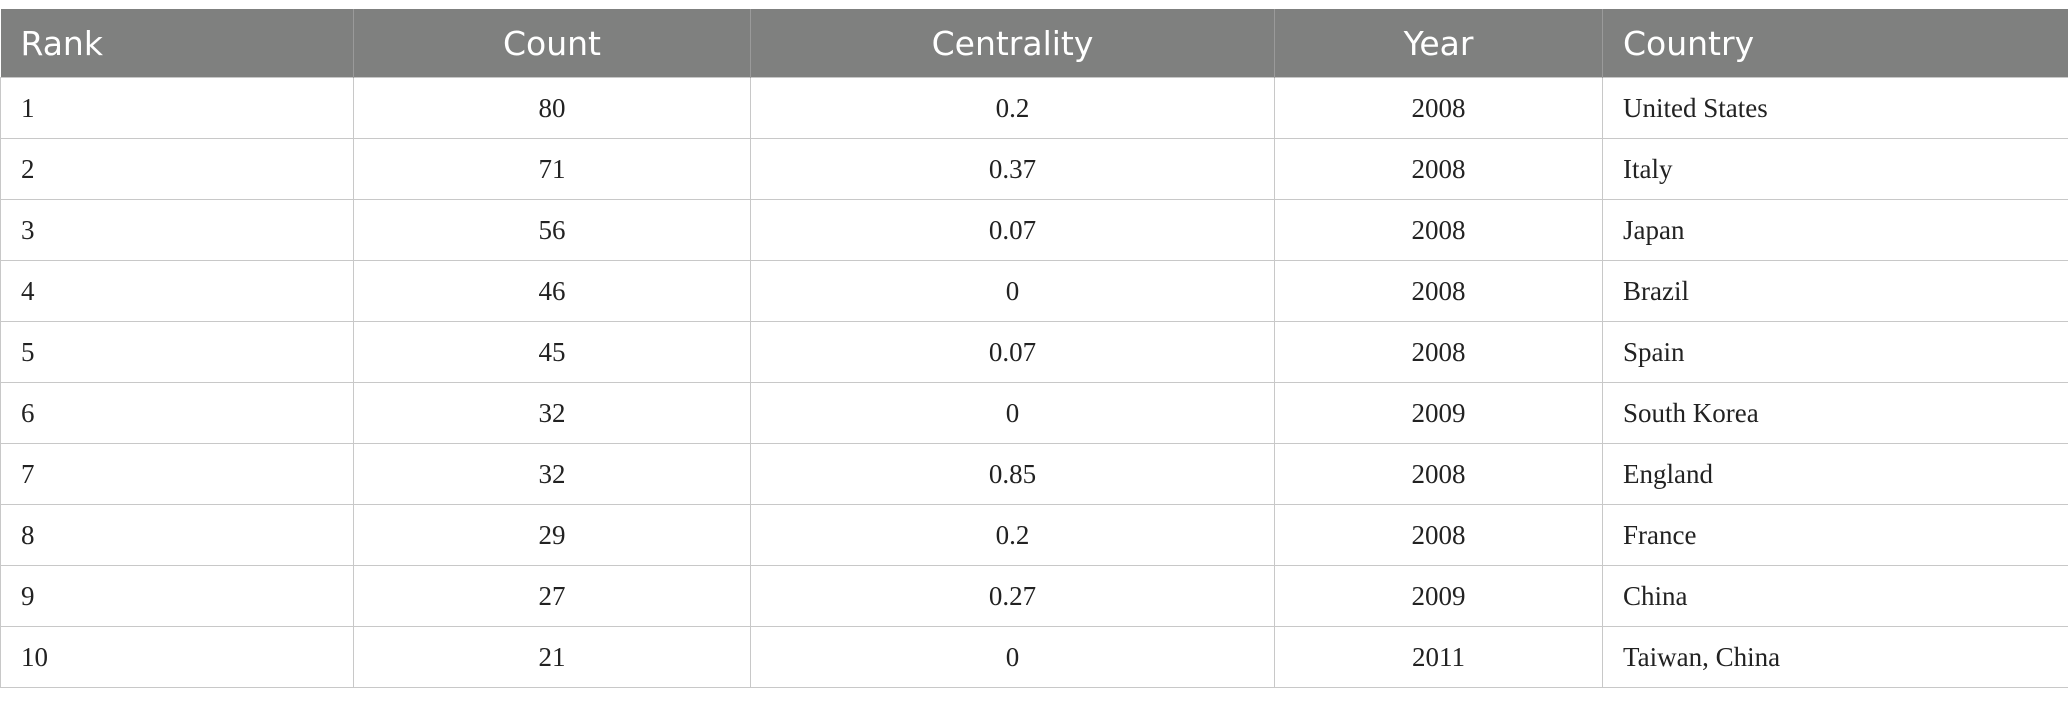  Describe the element at coordinates (1012, 474) in the screenshot. I see `table-cell: 0.85` at that location.